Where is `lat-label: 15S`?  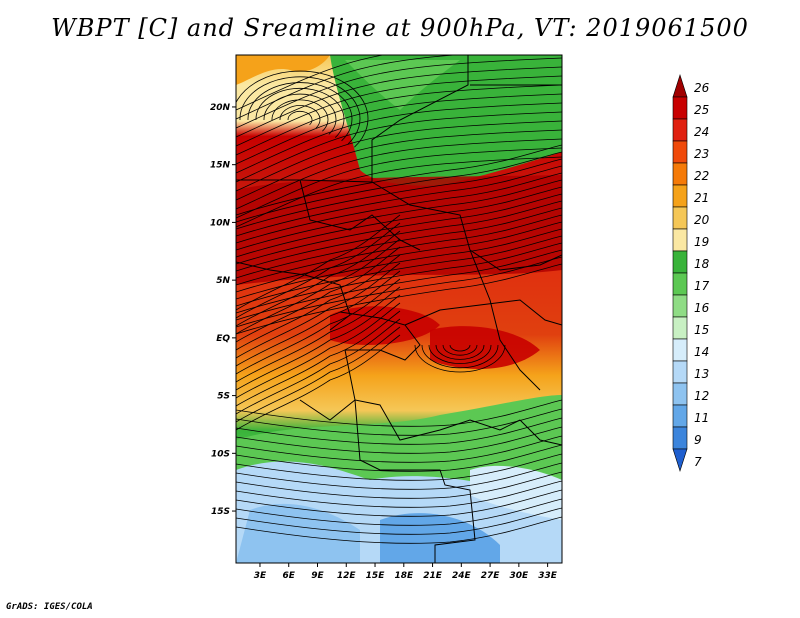
lat-label: 15S is located at coordinates (220, 512).